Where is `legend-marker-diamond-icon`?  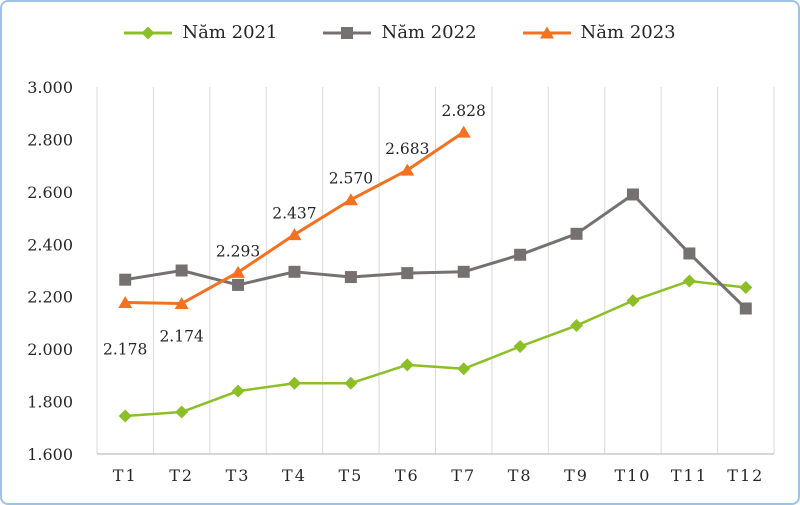 legend-marker-diamond-icon is located at coordinates (148, 32).